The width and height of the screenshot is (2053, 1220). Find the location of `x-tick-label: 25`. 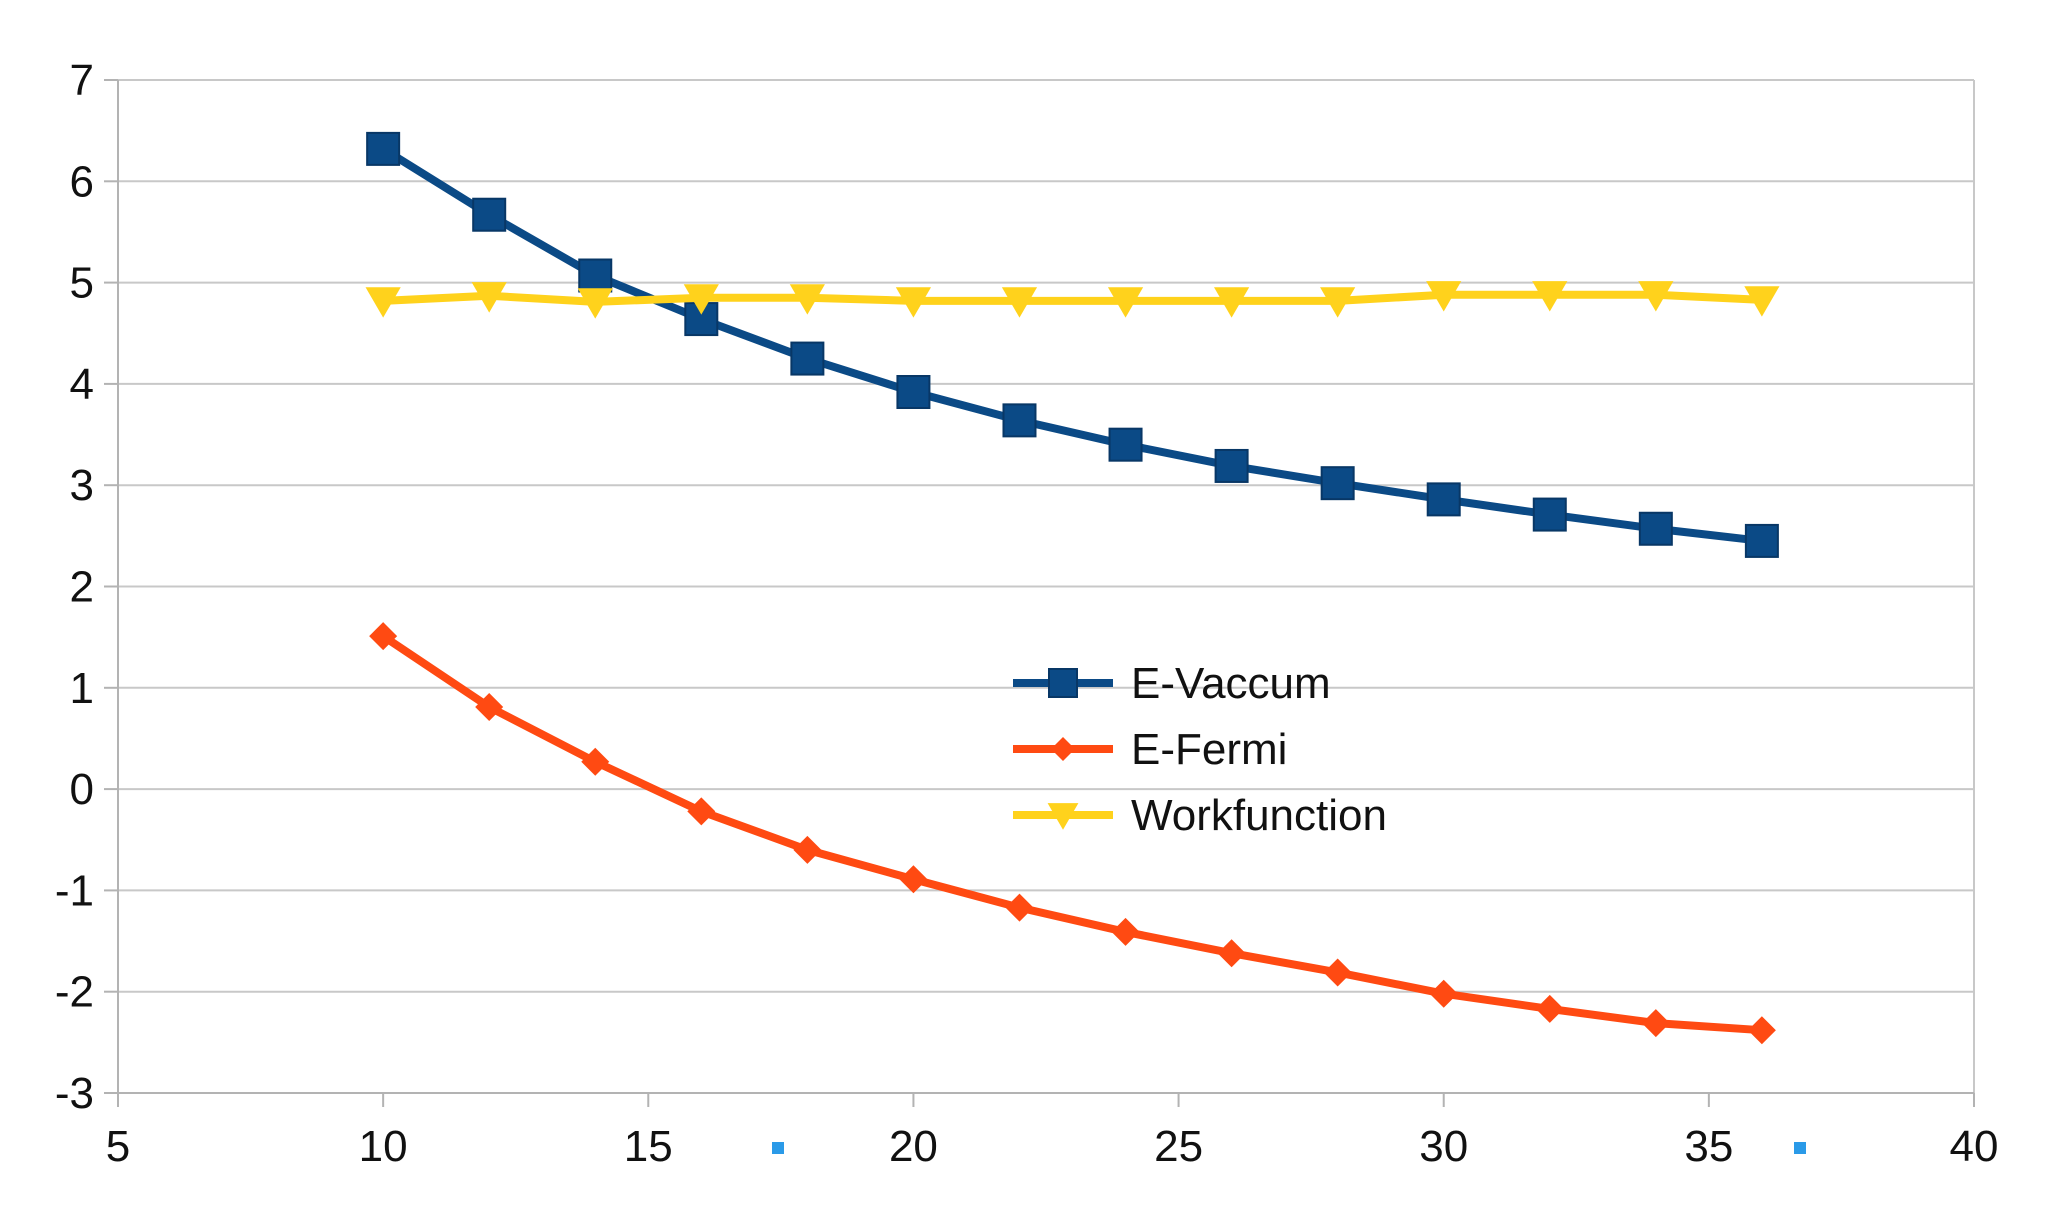

x-tick-label: 25 is located at coordinates (1178, 1146).